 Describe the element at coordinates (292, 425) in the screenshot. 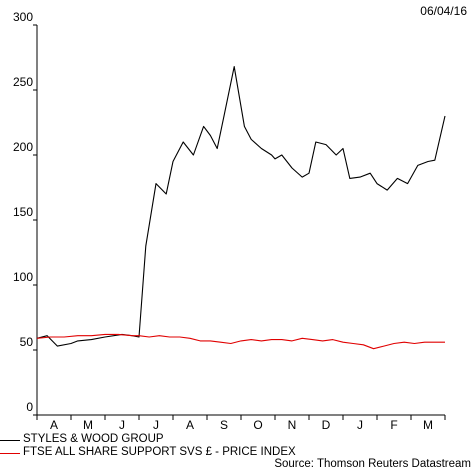

I see `x-tick-label-7: N` at that location.